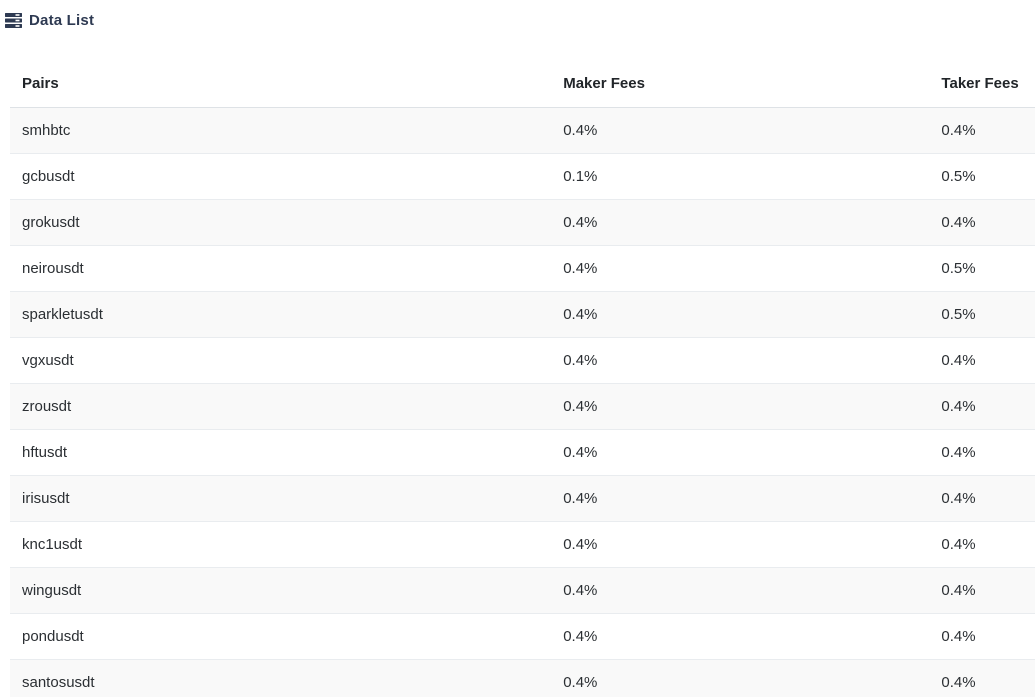 This screenshot has height=697, width=1035. What do you see at coordinates (281, 406) in the screenshot?
I see `pair-cell: zrousdt` at bounding box center [281, 406].